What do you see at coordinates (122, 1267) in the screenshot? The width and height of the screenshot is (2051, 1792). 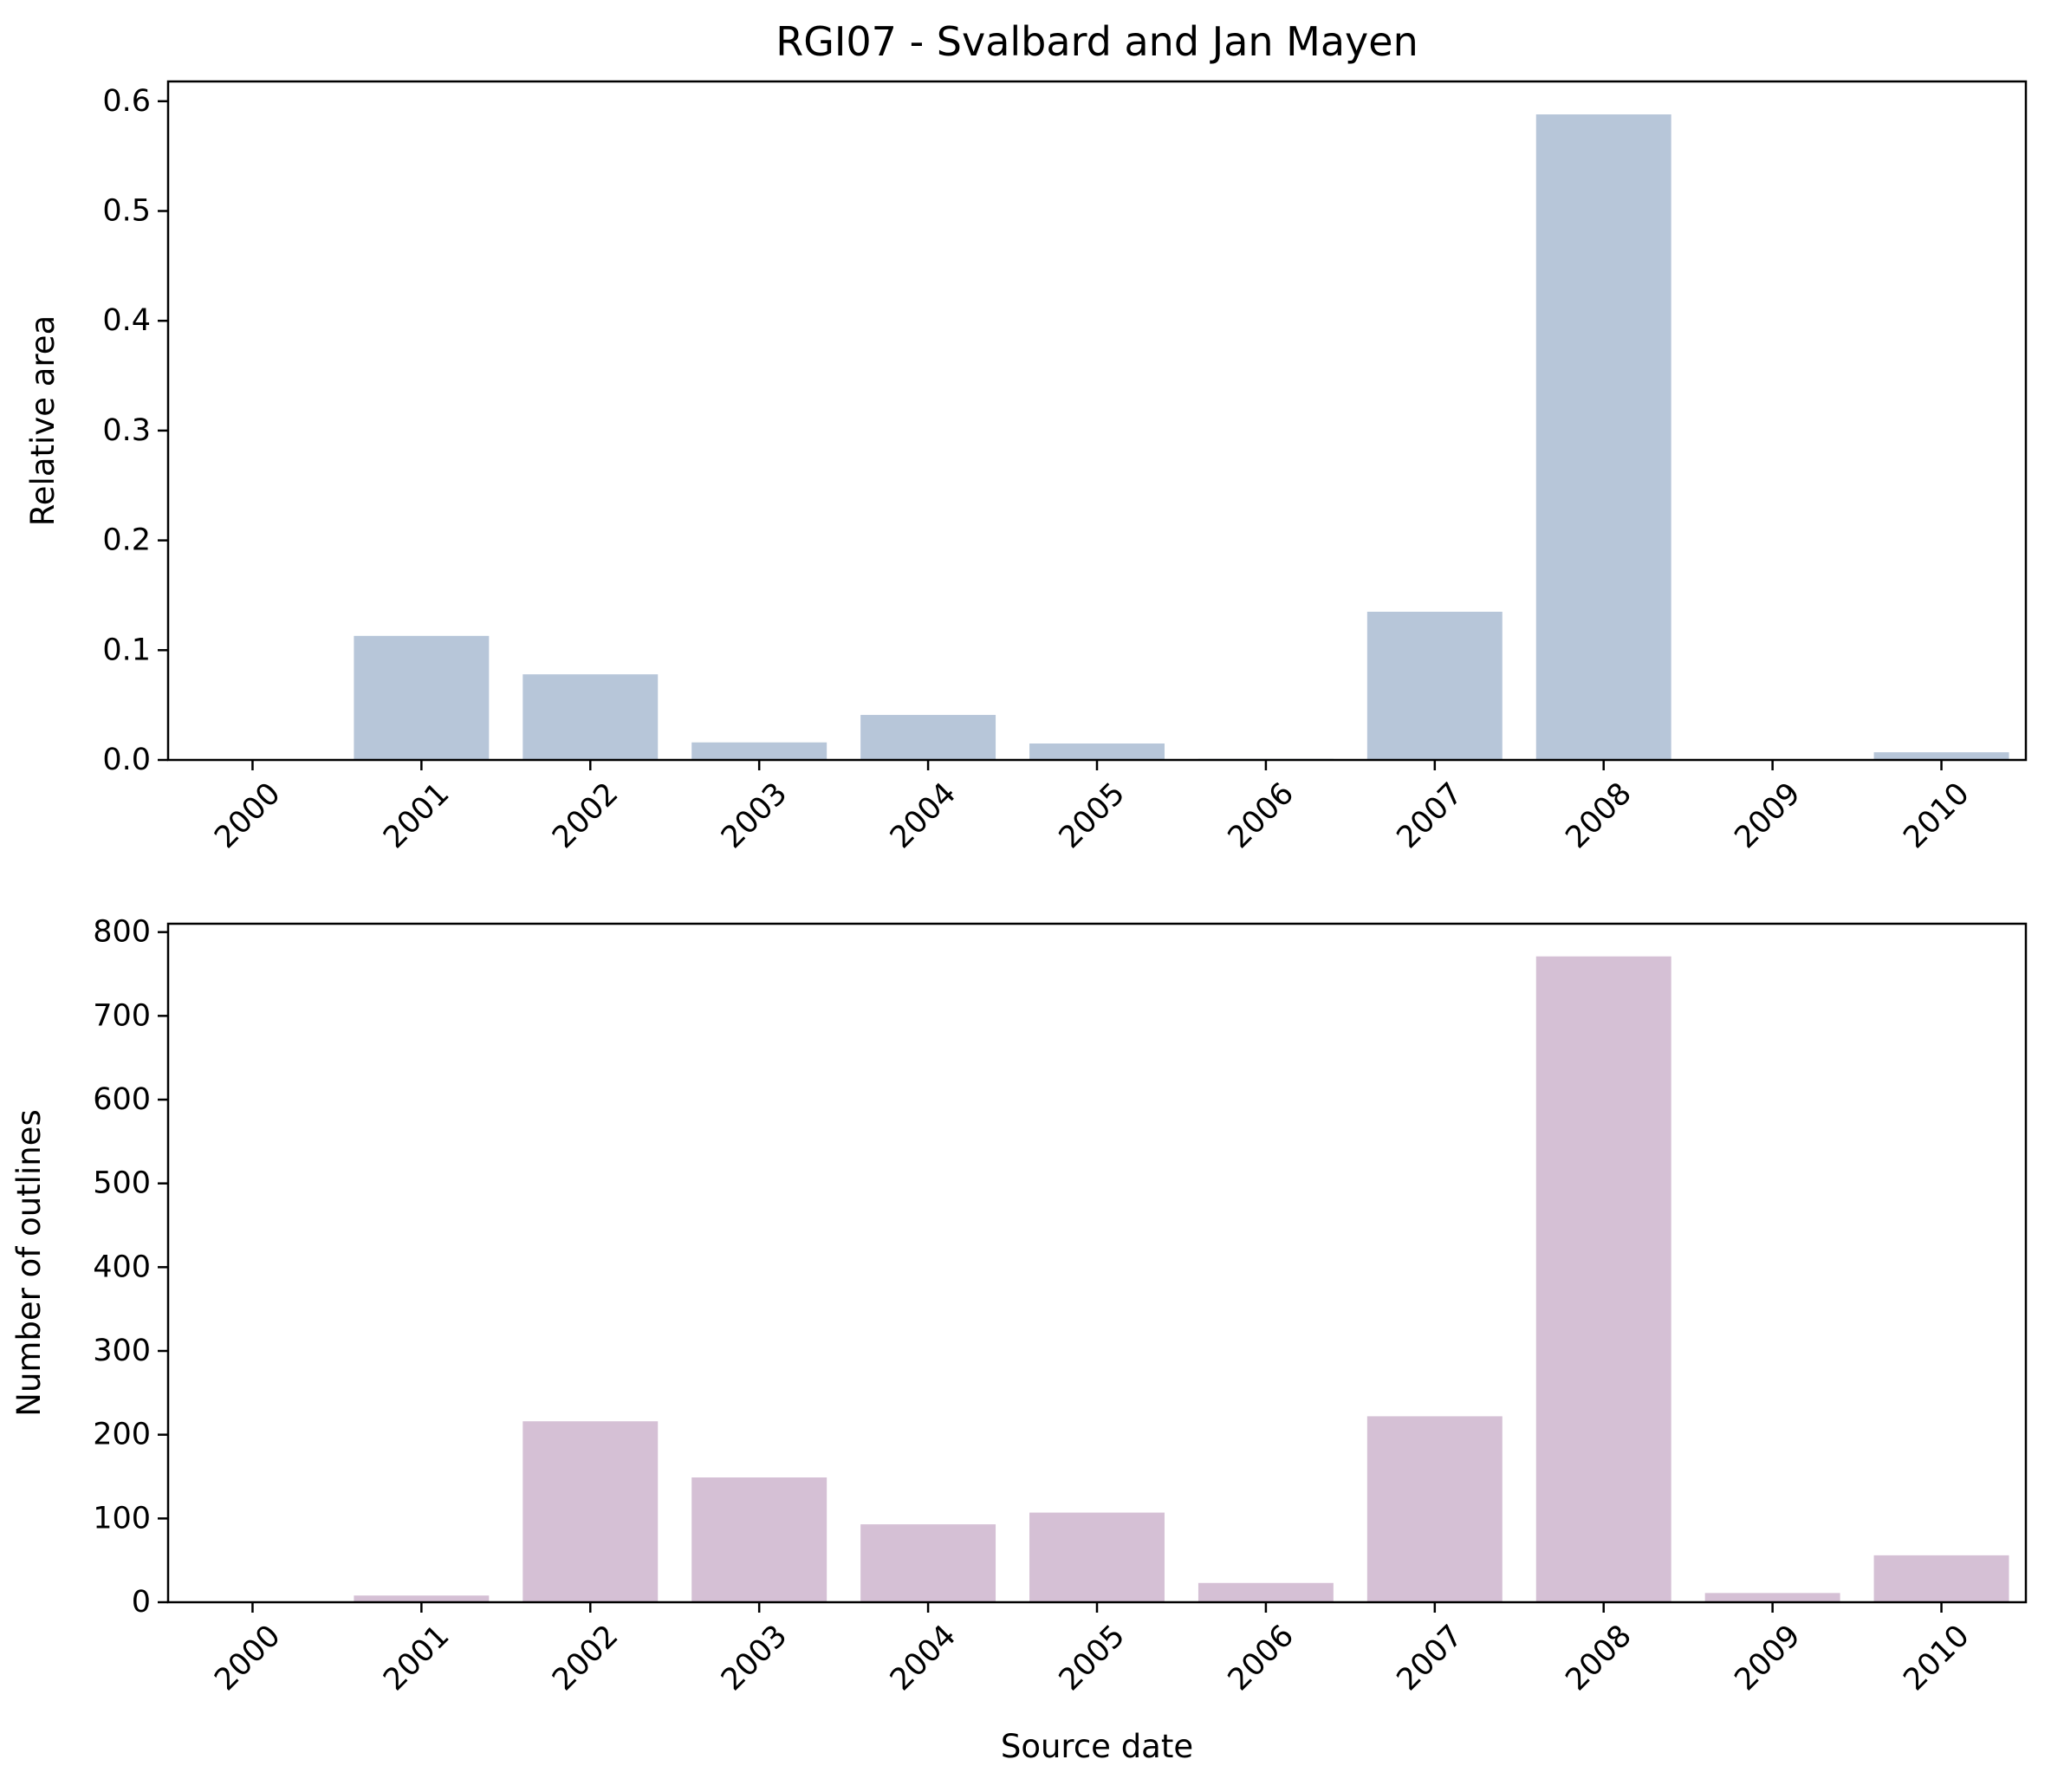 I see `y-tick-label: 400` at bounding box center [122, 1267].